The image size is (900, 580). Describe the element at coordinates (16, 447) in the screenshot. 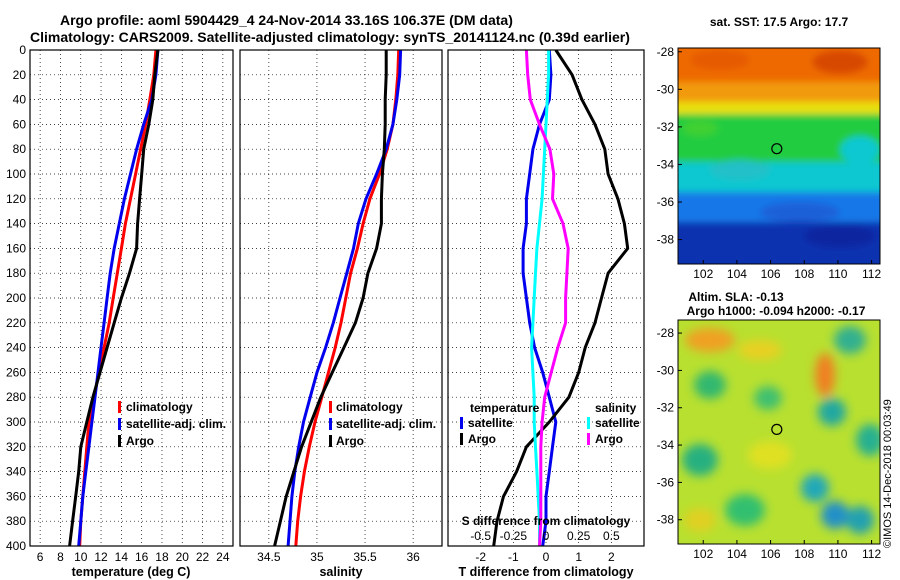

I see `depth-tick-label: 320` at that location.